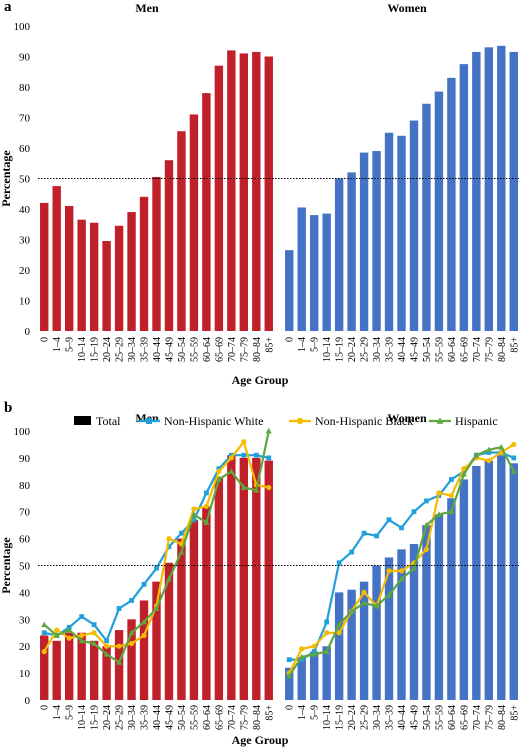  I want to click on y-tick-label: 90, so click(25, 58).